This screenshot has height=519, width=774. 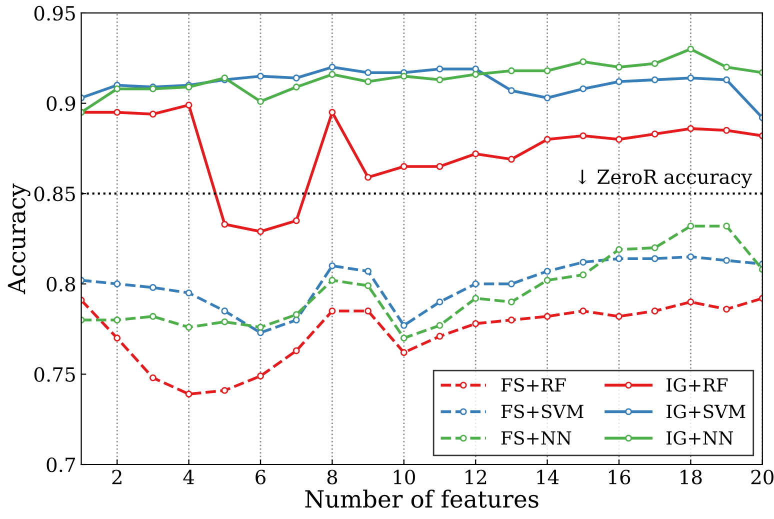 What do you see at coordinates (61, 284) in the screenshot?
I see `y-tick-label: 0.8` at bounding box center [61, 284].